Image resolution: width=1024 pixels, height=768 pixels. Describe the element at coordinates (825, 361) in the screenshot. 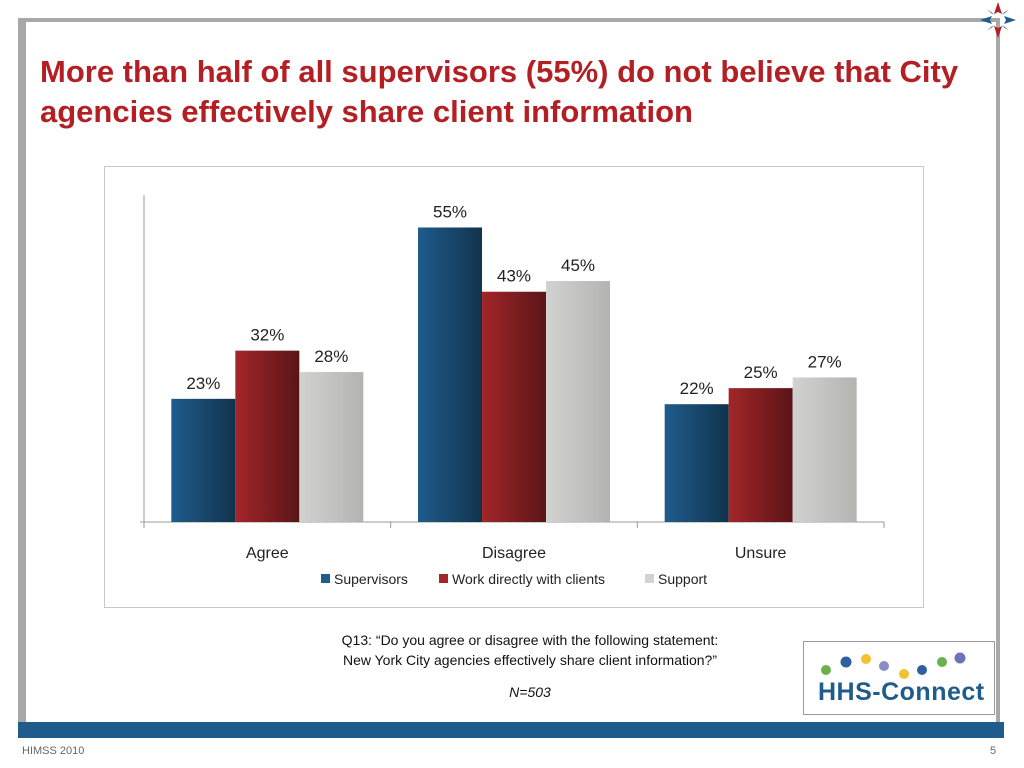

I see `data-label: 27%` at that location.